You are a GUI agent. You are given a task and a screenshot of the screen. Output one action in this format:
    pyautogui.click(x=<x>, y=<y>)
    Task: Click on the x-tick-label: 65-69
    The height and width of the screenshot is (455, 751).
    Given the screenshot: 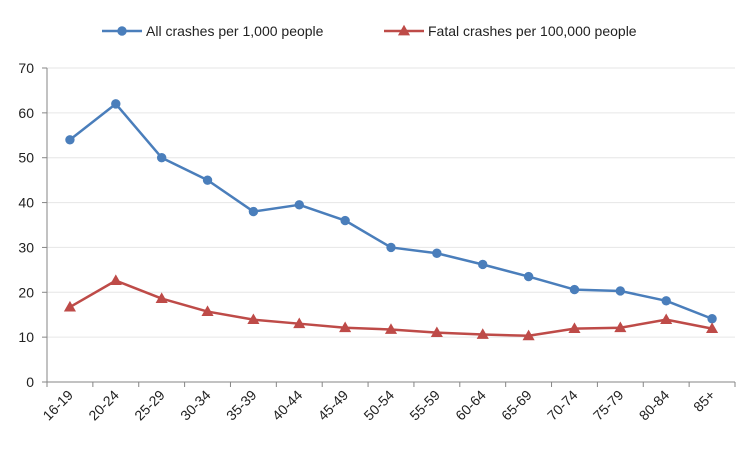 What is the action you would take?
    pyautogui.click(x=516, y=405)
    